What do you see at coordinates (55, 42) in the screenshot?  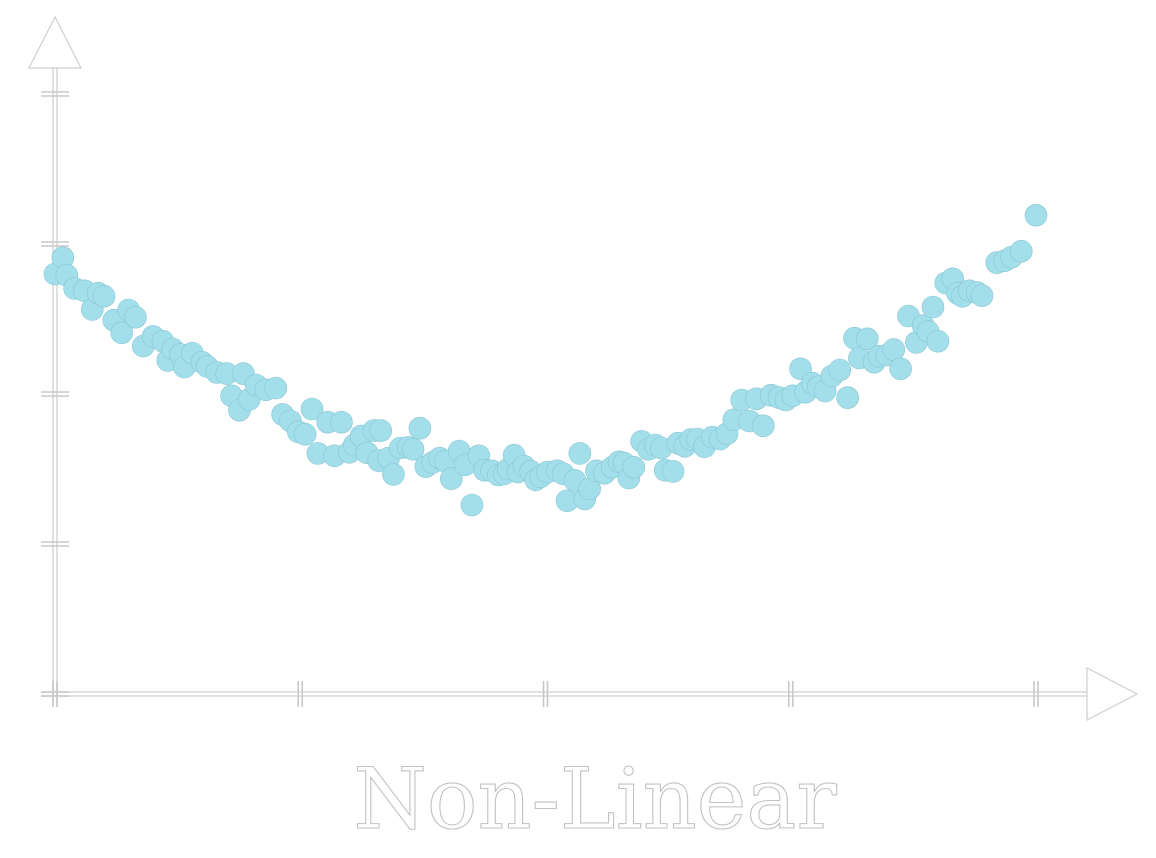 I see `y-axis-arrow-icon` at bounding box center [55, 42].